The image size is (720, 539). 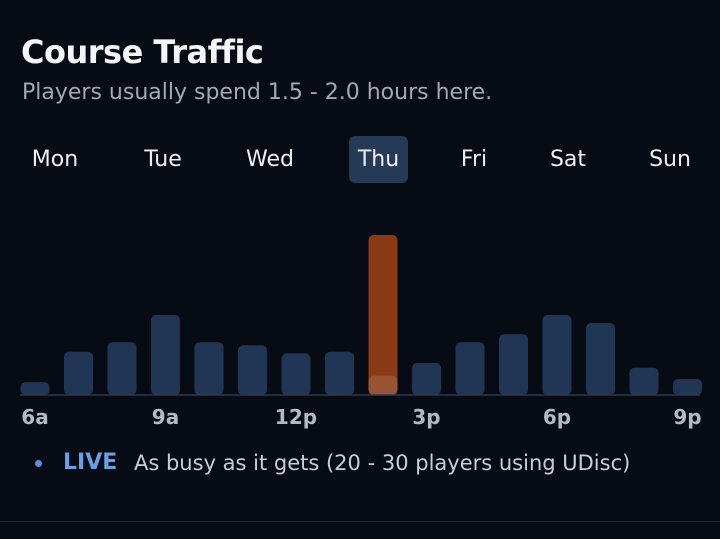 What do you see at coordinates (296, 374) in the screenshot?
I see `bar-12p` at bounding box center [296, 374].